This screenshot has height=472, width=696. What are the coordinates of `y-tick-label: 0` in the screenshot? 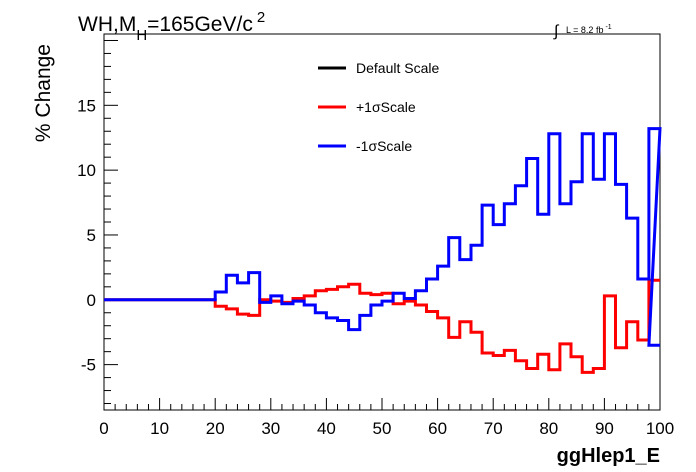 It's located at (91, 300).